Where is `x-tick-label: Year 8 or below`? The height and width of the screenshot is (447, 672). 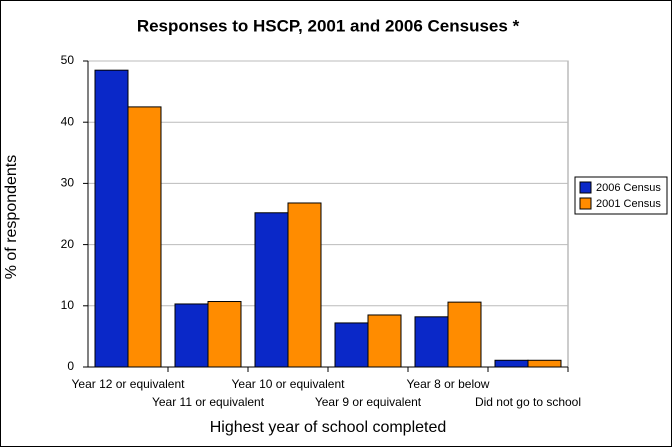 x-tick-label: Year 8 or below is located at coordinates (448, 384).